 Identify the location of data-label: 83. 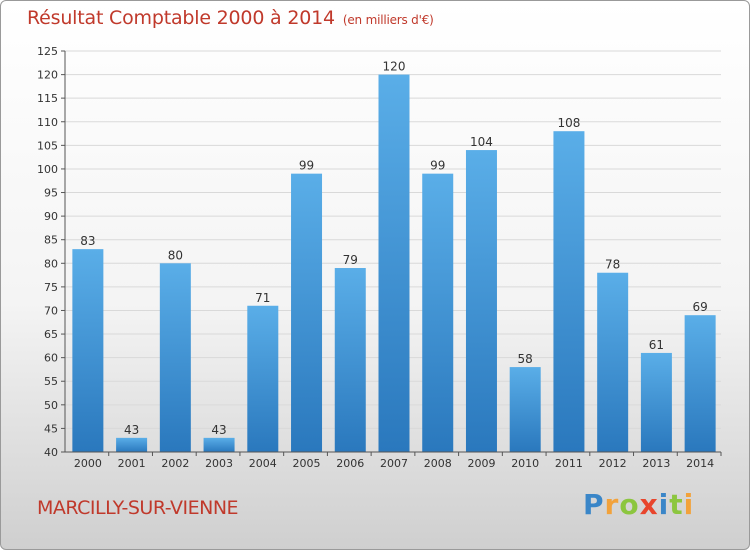
(87, 241).